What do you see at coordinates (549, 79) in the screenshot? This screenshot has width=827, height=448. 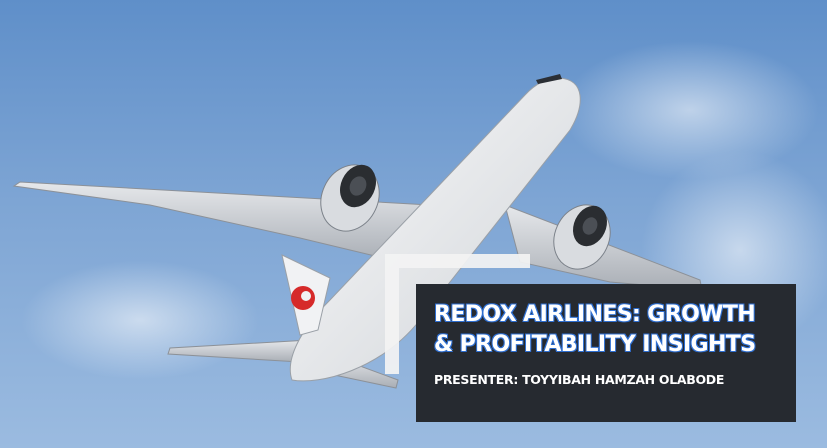 I see `cockpit-windows` at bounding box center [549, 79].